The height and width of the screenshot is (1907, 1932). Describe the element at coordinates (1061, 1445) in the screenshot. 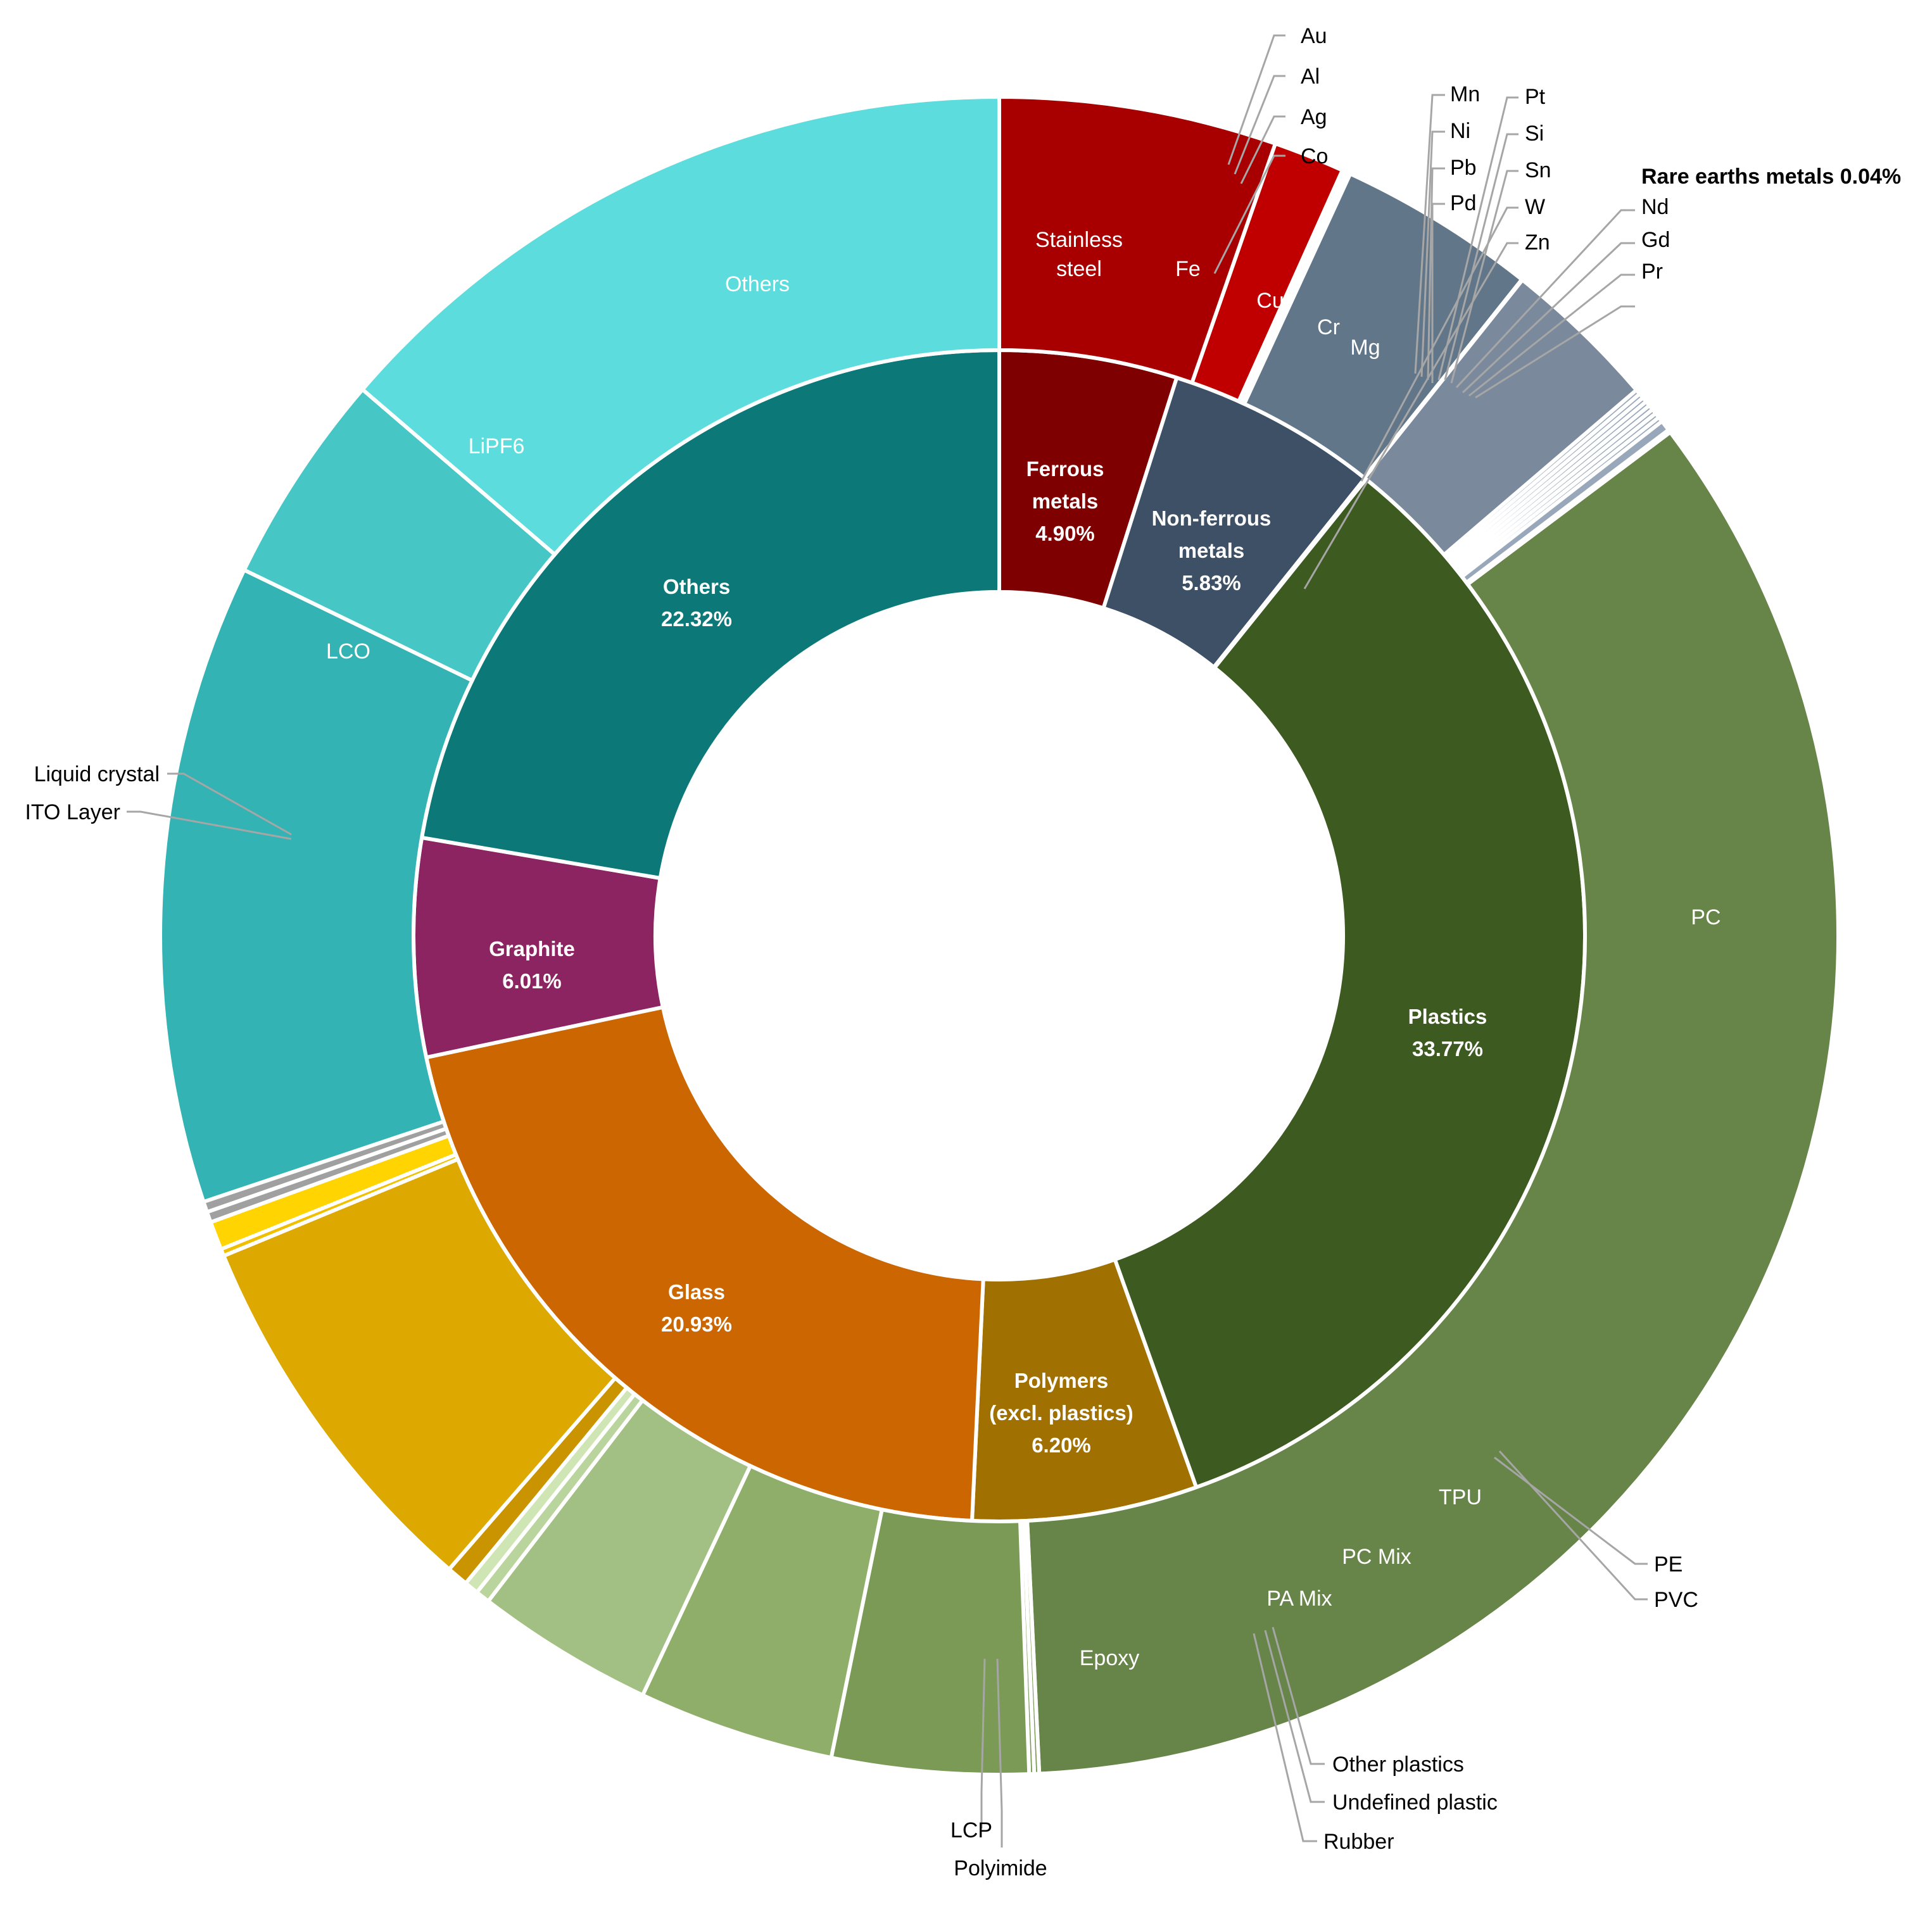

I see `label-polymers-pct: 6.20%` at that location.